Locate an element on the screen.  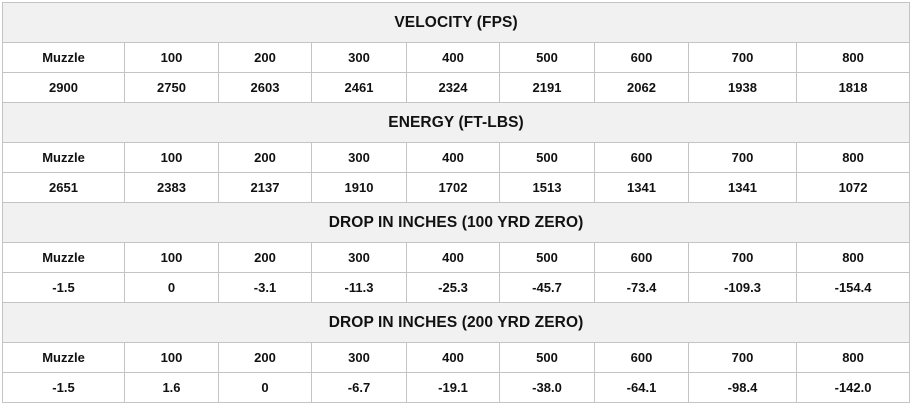
value-cell: 1910 is located at coordinates (359, 187).